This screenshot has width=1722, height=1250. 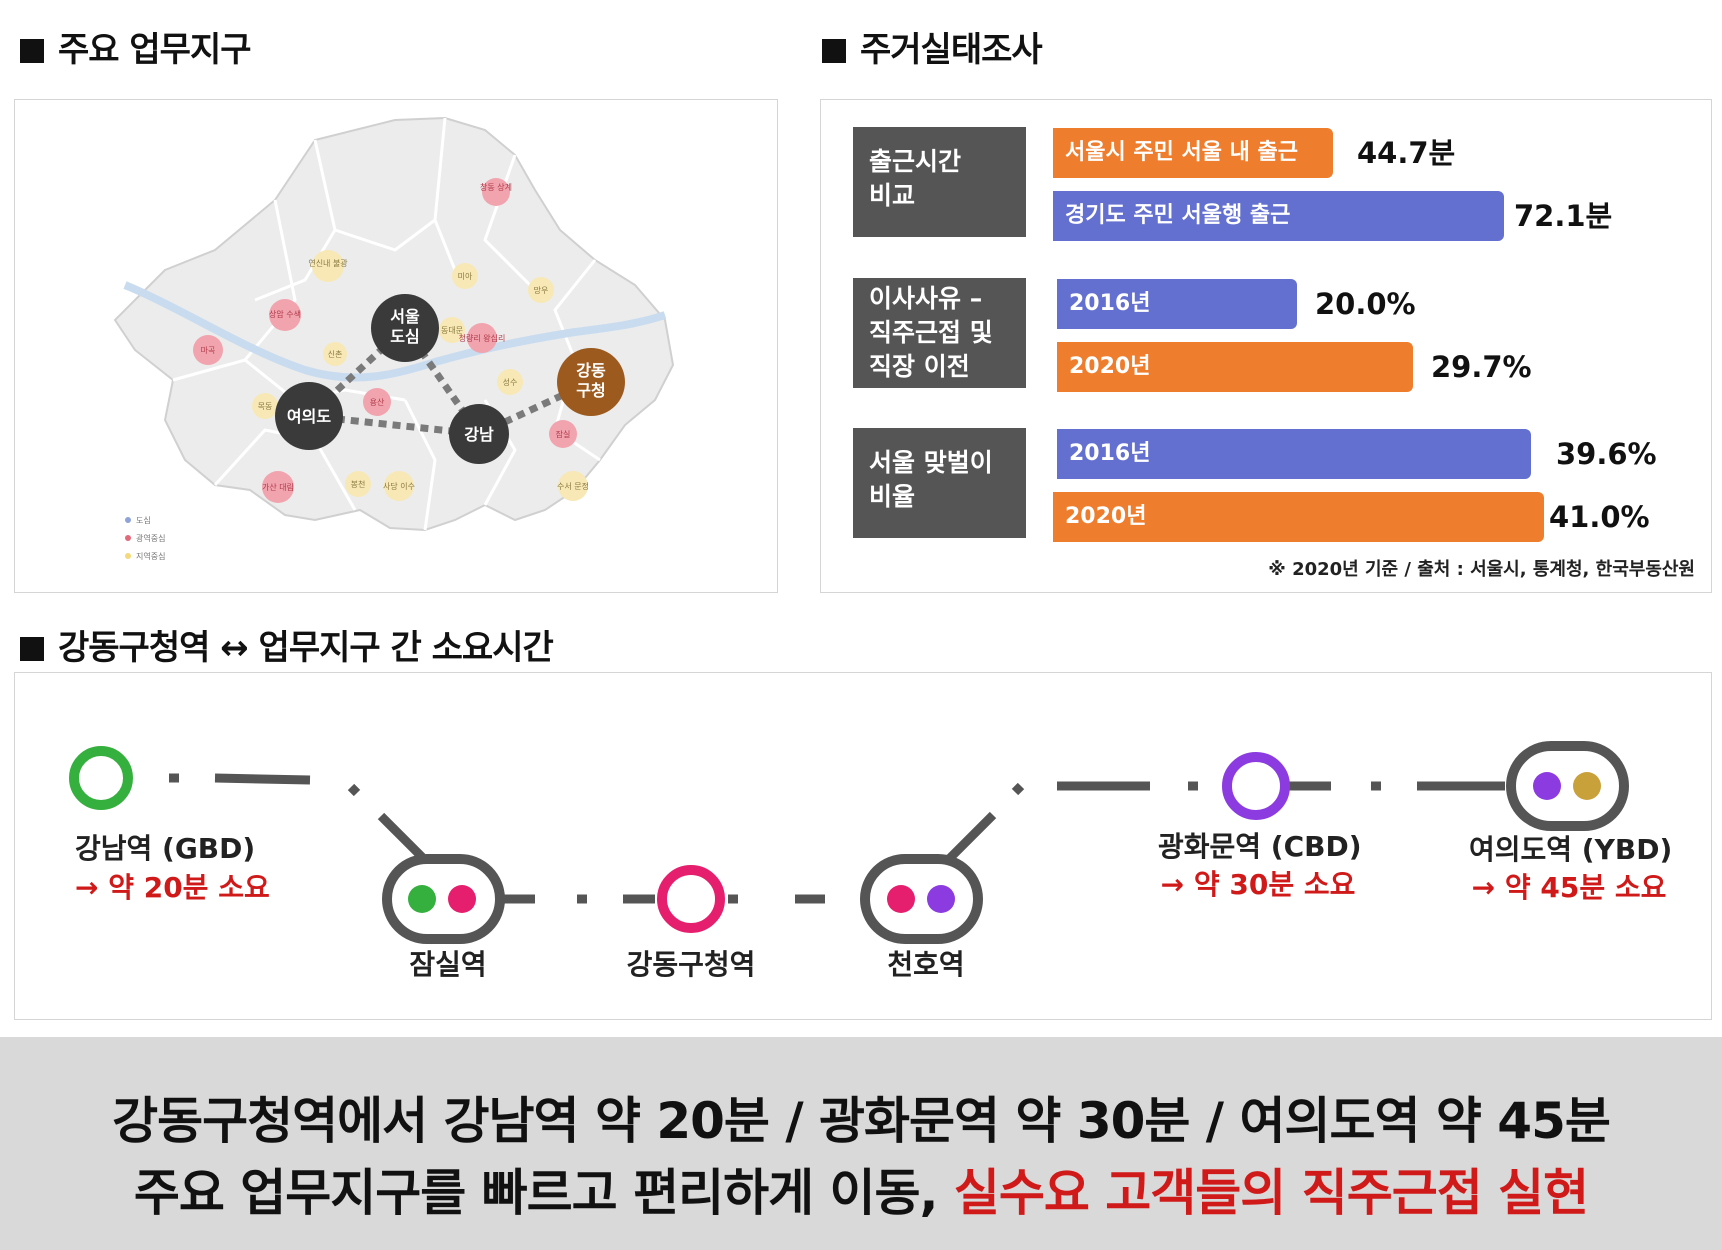 What do you see at coordinates (1256, 786) in the screenshot?
I see `station-gwanghwamun-icon` at bounding box center [1256, 786].